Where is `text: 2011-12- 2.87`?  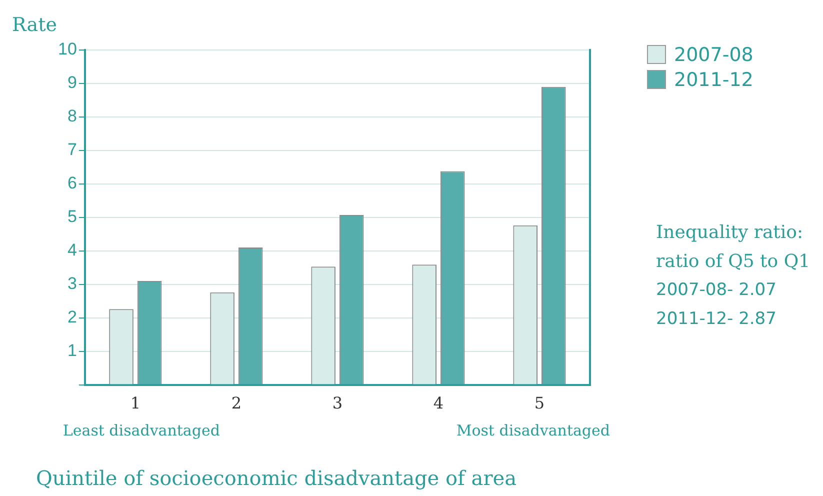 text: 2011-12- 2.87 is located at coordinates (717, 319).